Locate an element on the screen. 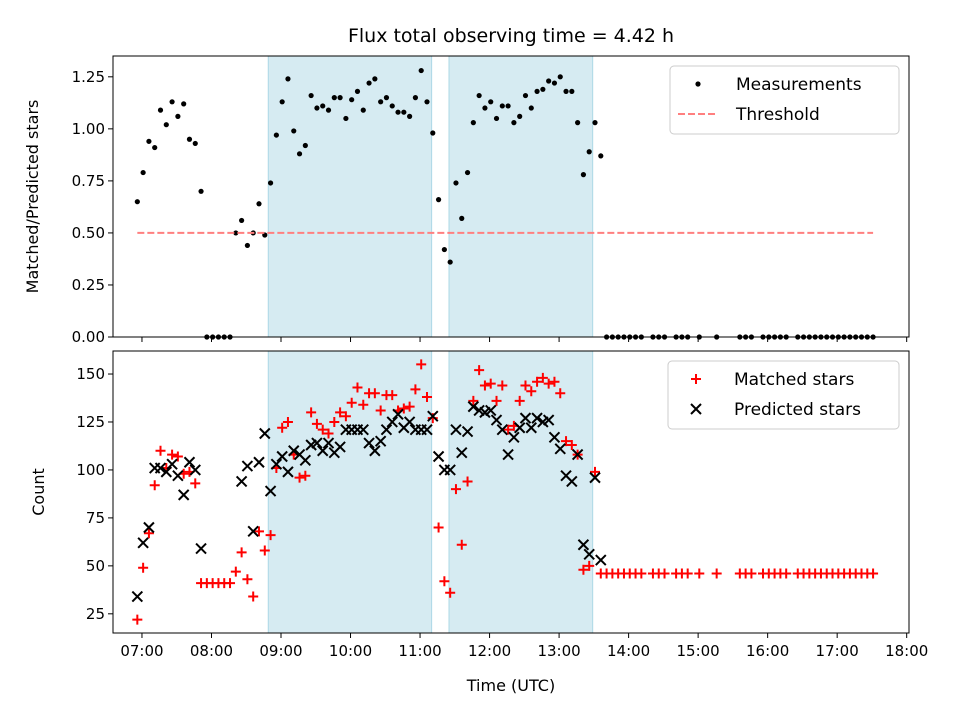 This screenshot has width=960, height=720. x-tick-label: 07:00 is located at coordinates (141, 651).